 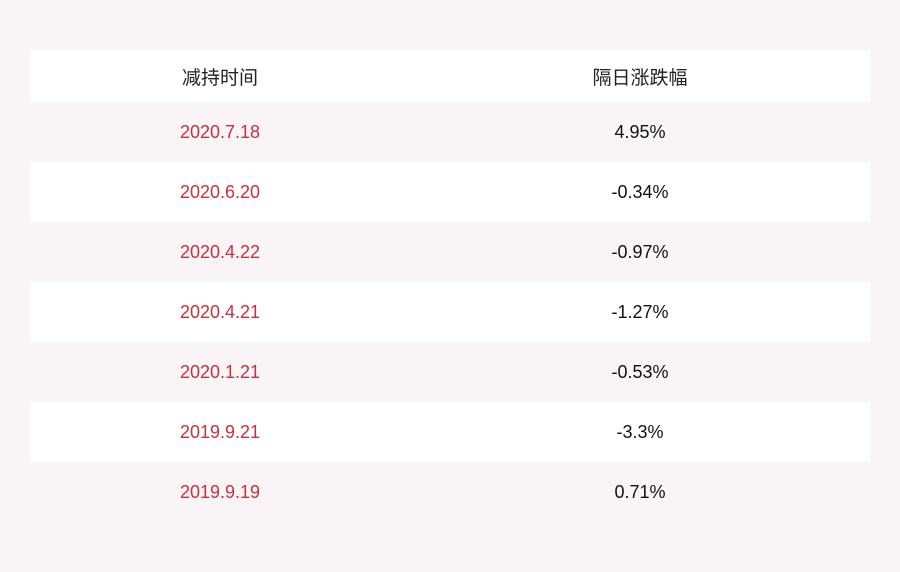 What do you see at coordinates (640, 311) in the screenshot?
I see `next-day-change: -1.27%` at bounding box center [640, 311].